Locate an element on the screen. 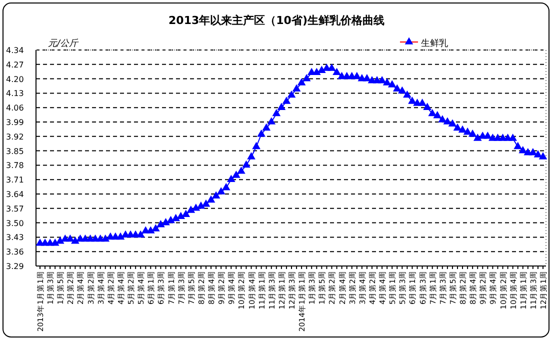  y-axis-title: 元/公斤 is located at coordinates (64, 43).